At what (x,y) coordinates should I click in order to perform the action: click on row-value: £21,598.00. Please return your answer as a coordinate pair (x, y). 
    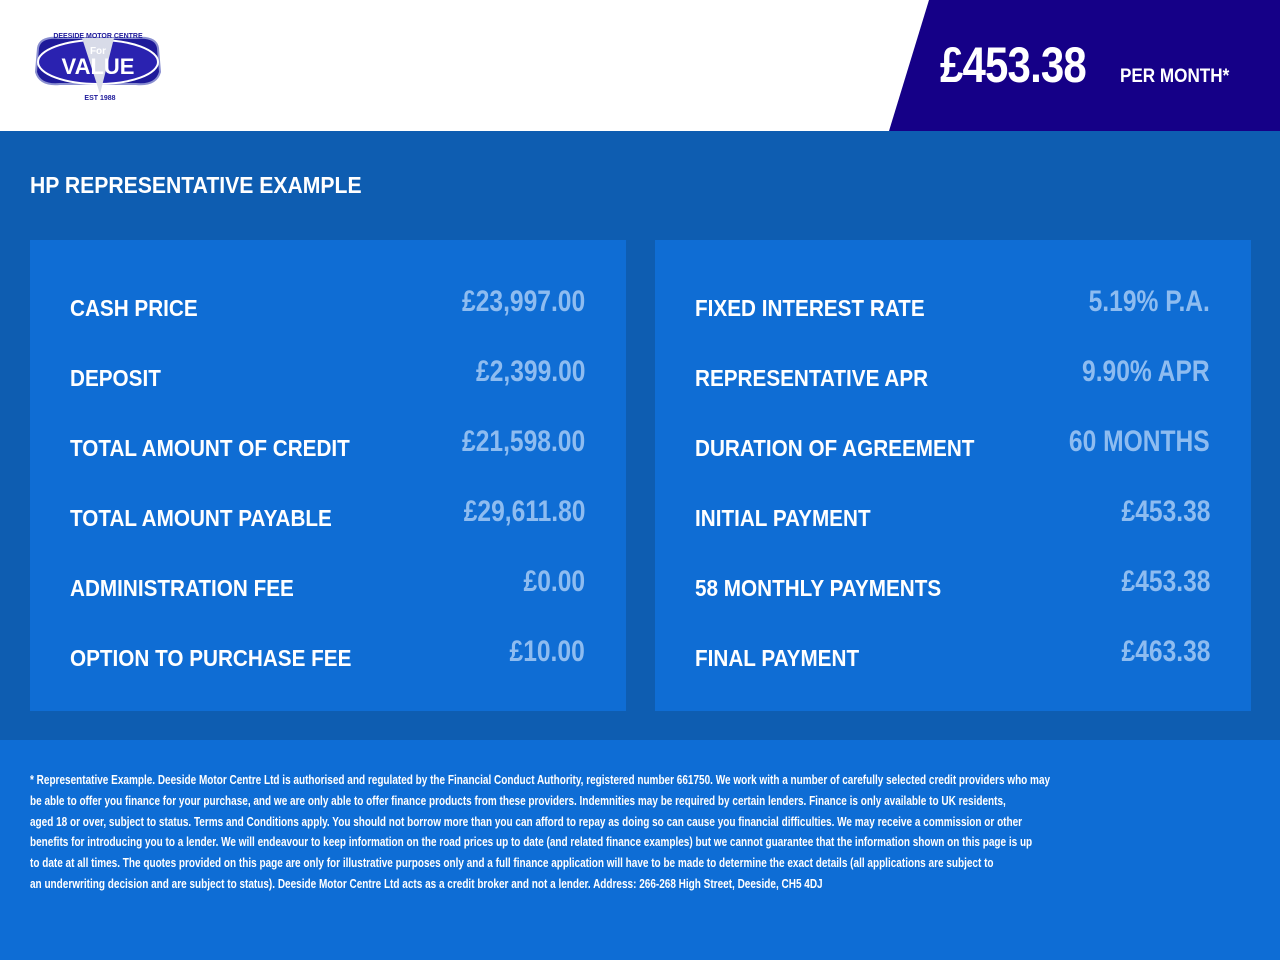
    Looking at the image, I should click on (523, 441).